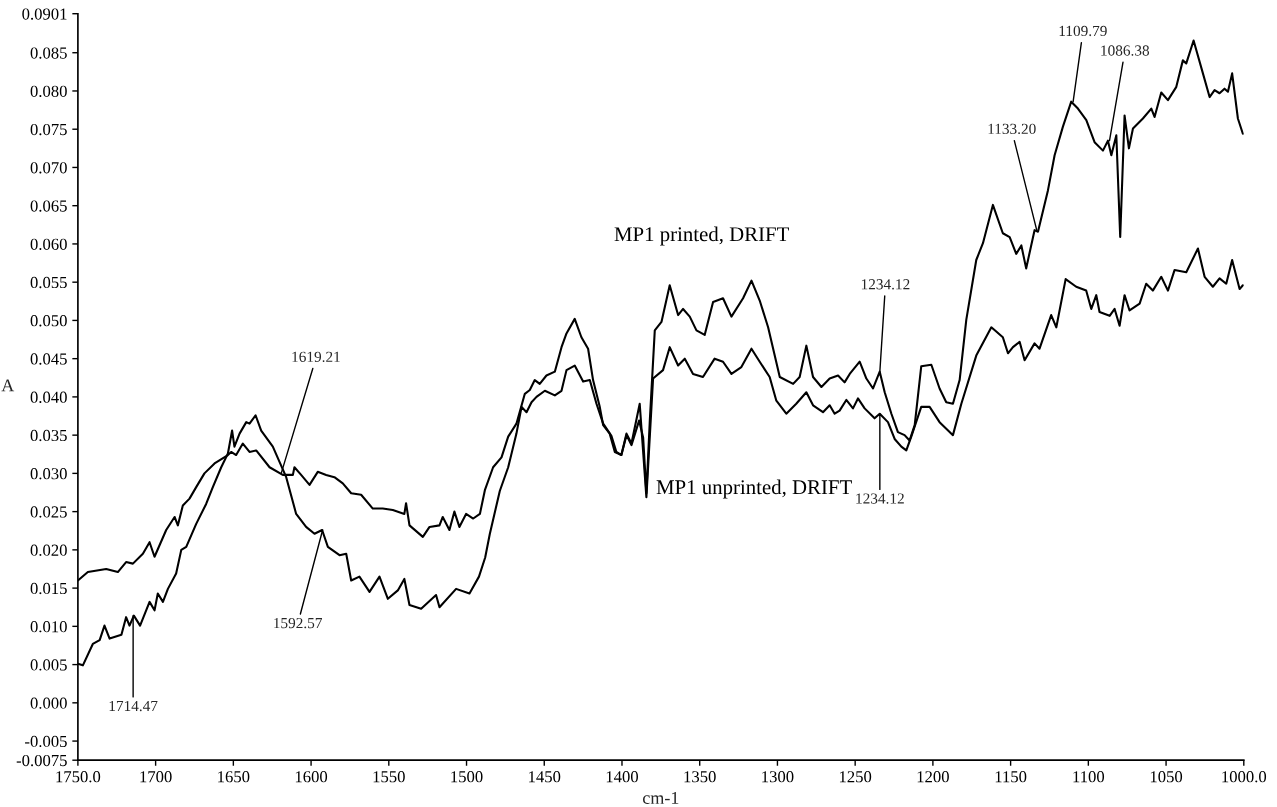  What do you see at coordinates (754, 489) in the screenshot?
I see `series-label: MP1 unprinted, DRIFT` at bounding box center [754, 489].